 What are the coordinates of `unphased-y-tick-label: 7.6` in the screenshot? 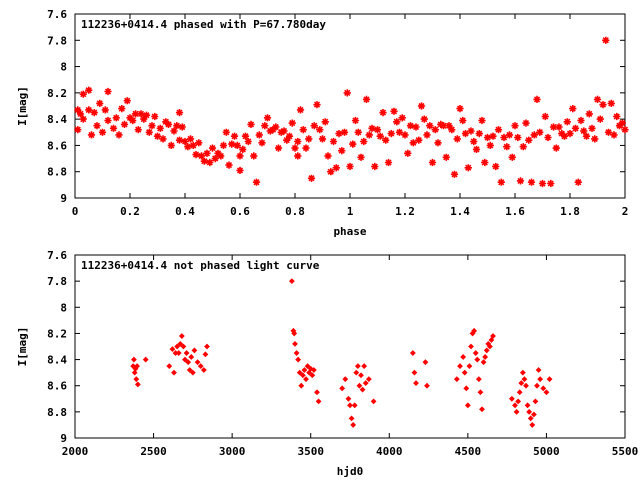 It's located at (57, 255).